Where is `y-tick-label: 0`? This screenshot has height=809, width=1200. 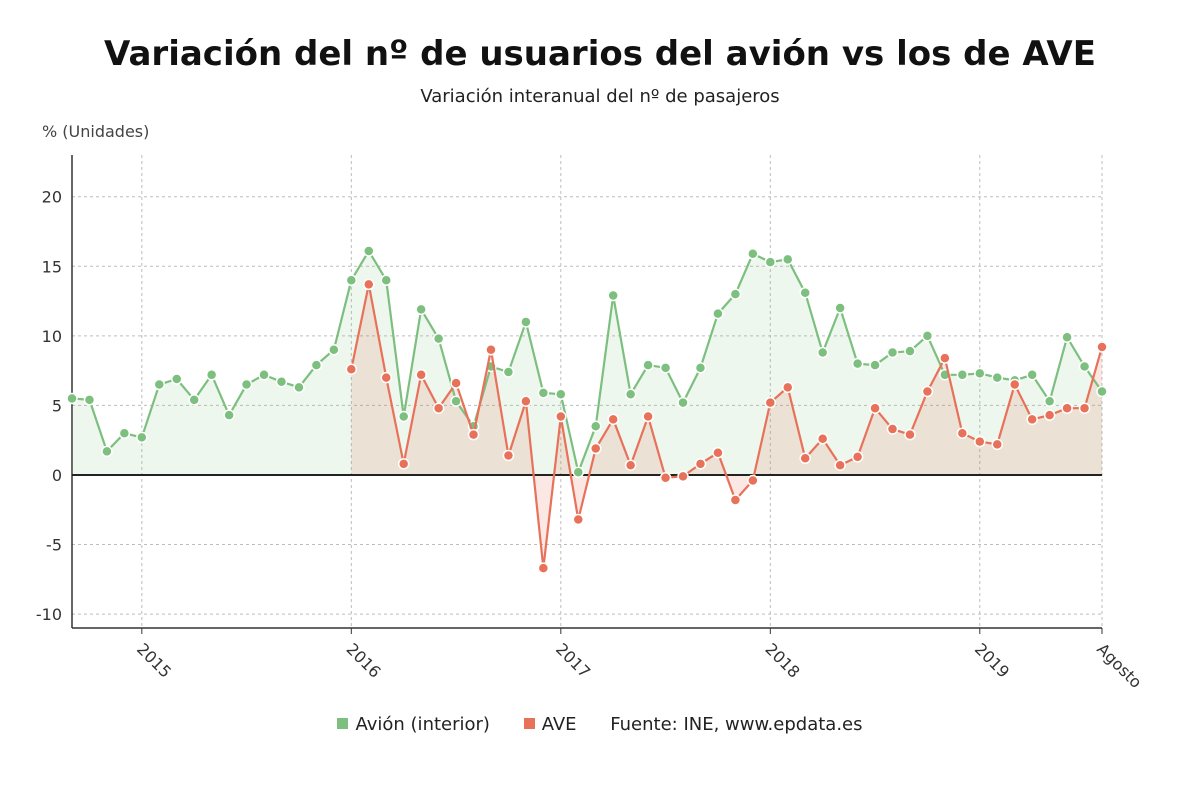
y-tick-label: 0 is located at coordinates (57, 475).